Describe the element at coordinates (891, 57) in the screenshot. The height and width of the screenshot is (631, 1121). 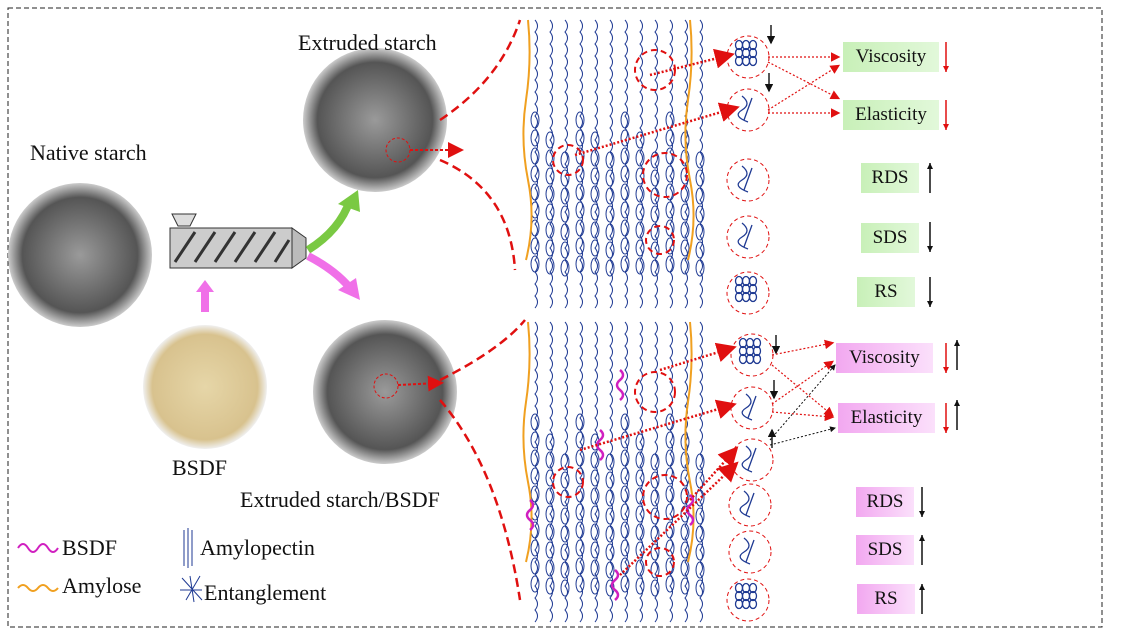
I see `top-viscosity-box: Viscosity` at that location.